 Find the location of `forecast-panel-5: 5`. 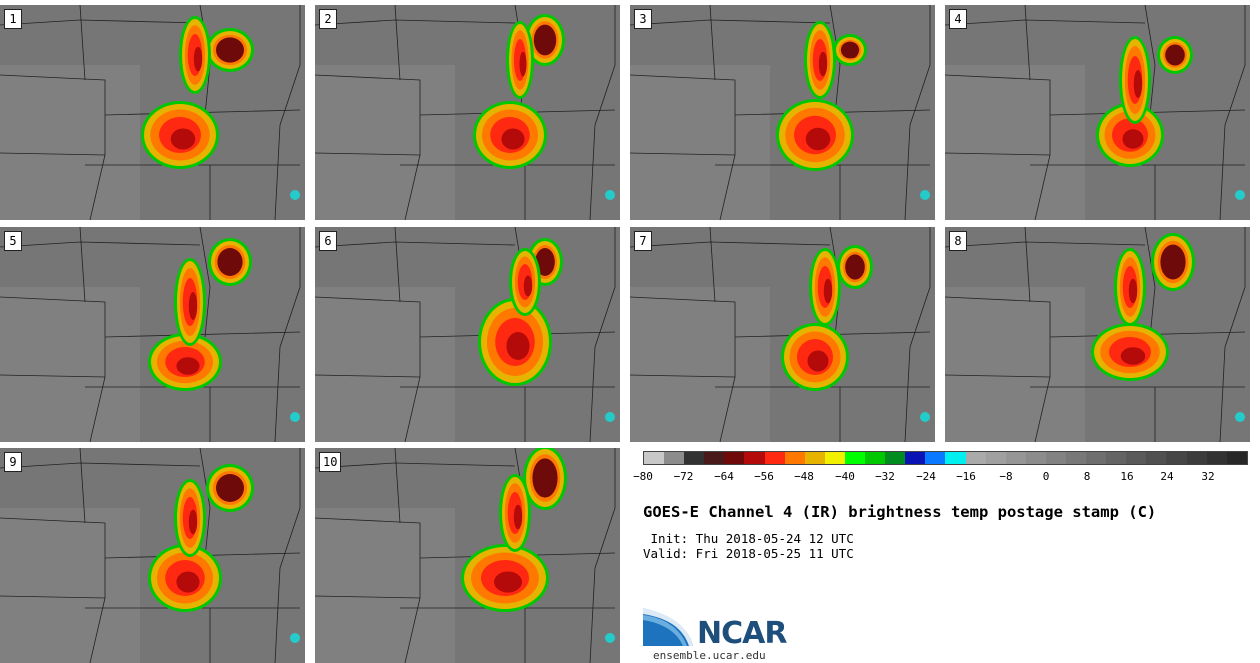

forecast-panel-5: 5 is located at coordinates (152, 334).